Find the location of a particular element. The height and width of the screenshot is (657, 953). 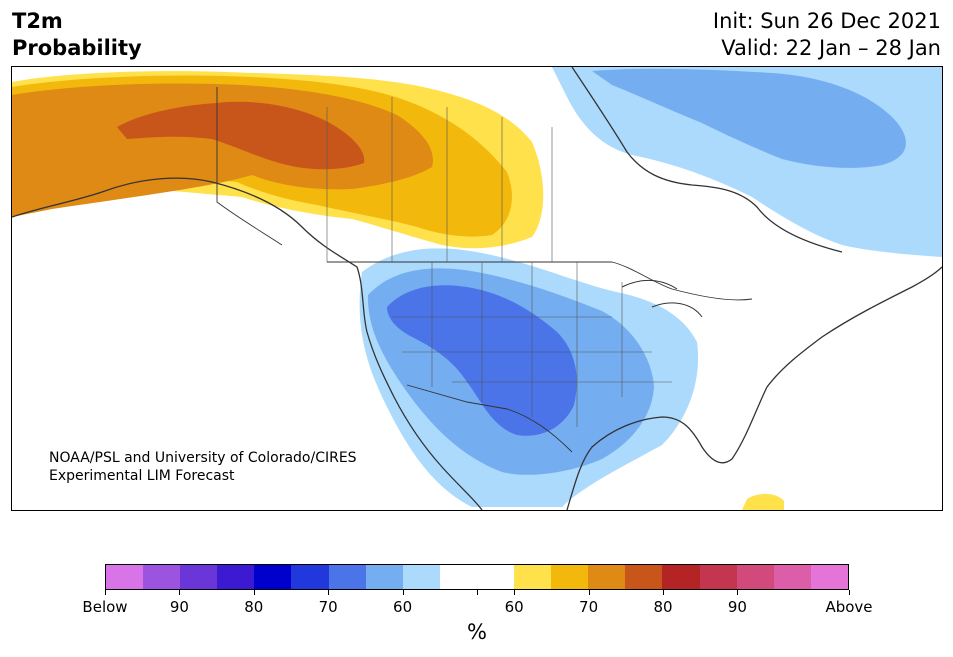

colorbar-center-tick is located at coordinates (477, 592).